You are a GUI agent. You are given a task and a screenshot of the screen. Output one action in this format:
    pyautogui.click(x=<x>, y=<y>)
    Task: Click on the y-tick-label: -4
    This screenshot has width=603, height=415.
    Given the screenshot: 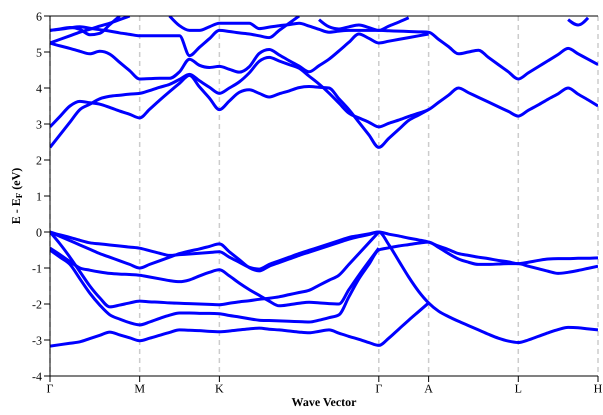 What is the action you would take?
    pyautogui.click(x=37, y=376)
    